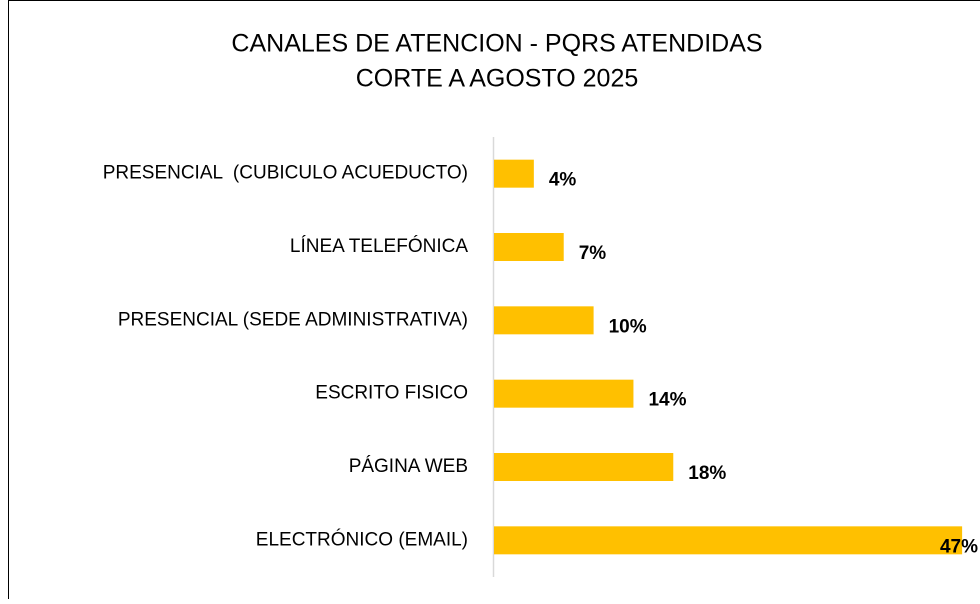 The height and width of the screenshot is (604, 980). I want to click on chart-title: CORTE A AGOSTO 2025, so click(497, 79).